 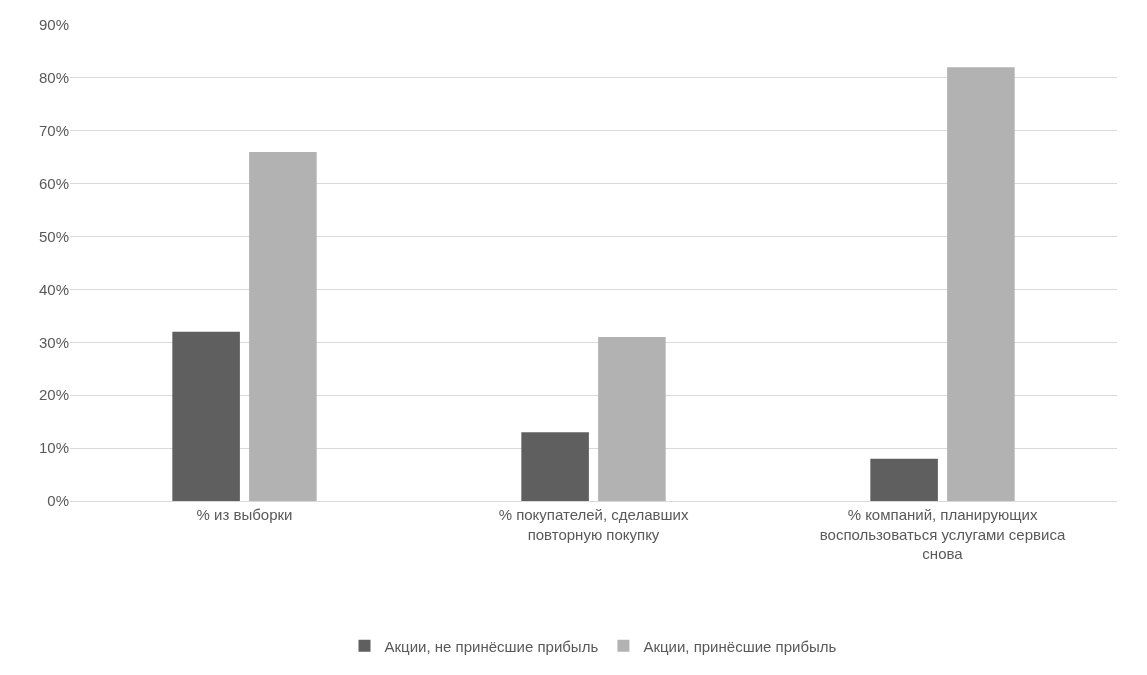 What do you see at coordinates (53, 395) in the screenshot?
I see `y-tick-label: 20%` at bounding box center [53, 395].